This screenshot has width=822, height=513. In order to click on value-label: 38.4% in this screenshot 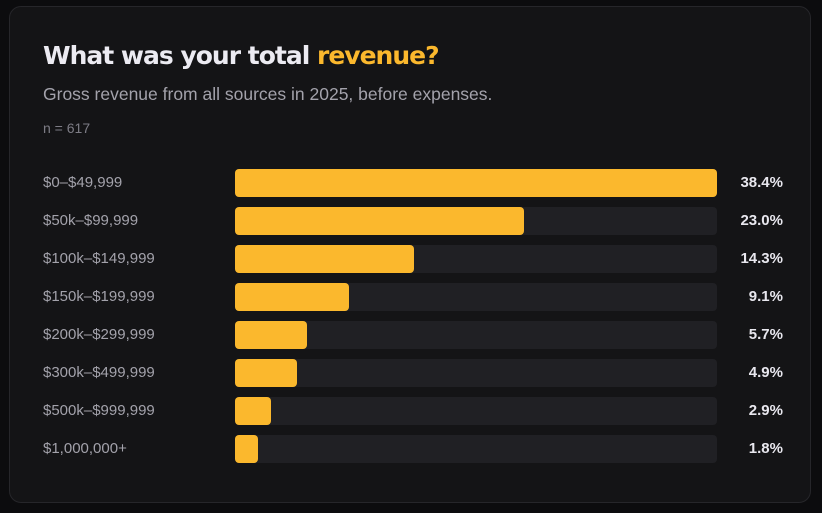, I will do `click(761, 182)`.